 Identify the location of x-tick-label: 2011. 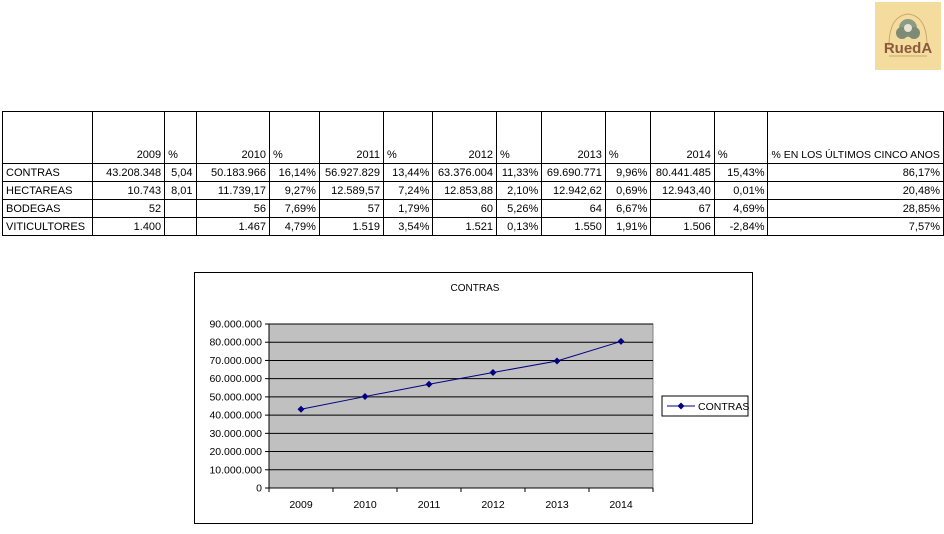
(429, 505).